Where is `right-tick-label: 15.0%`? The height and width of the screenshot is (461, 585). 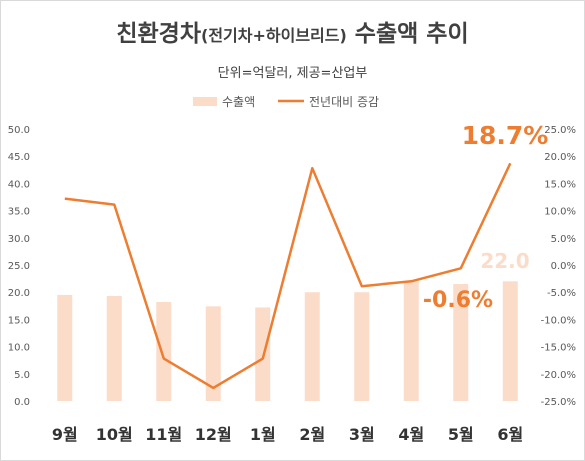 right-tick-label: 15.0% is located at coordinates (560, 184).